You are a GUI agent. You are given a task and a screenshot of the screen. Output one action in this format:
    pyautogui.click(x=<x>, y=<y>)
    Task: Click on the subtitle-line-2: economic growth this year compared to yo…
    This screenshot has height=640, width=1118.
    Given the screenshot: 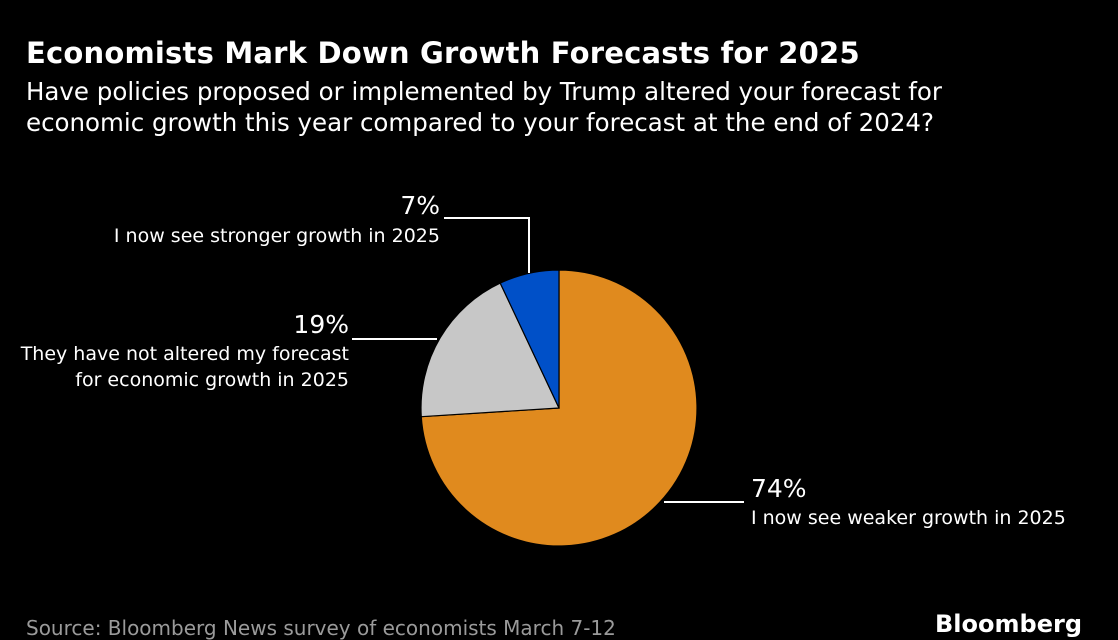 What is the action you would take?
    pyautogui.click(x=480, y=122)
    